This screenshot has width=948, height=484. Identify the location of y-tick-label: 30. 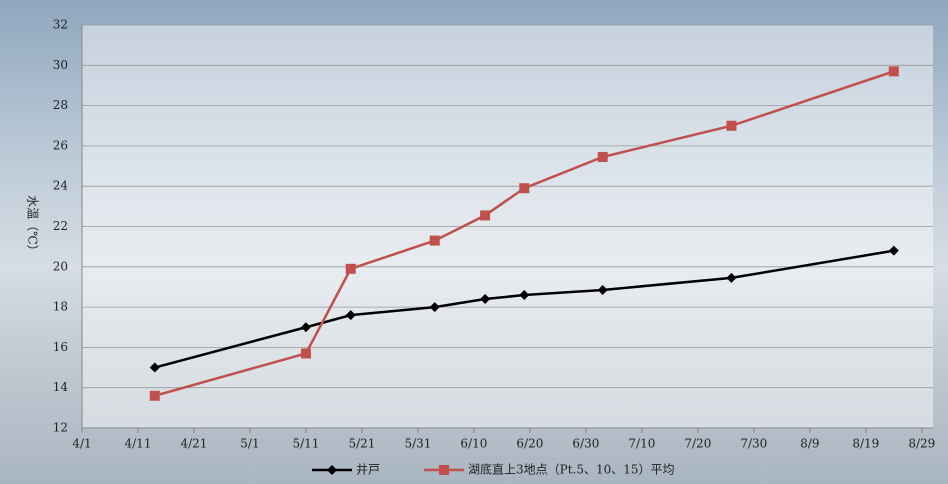
(60, 65).